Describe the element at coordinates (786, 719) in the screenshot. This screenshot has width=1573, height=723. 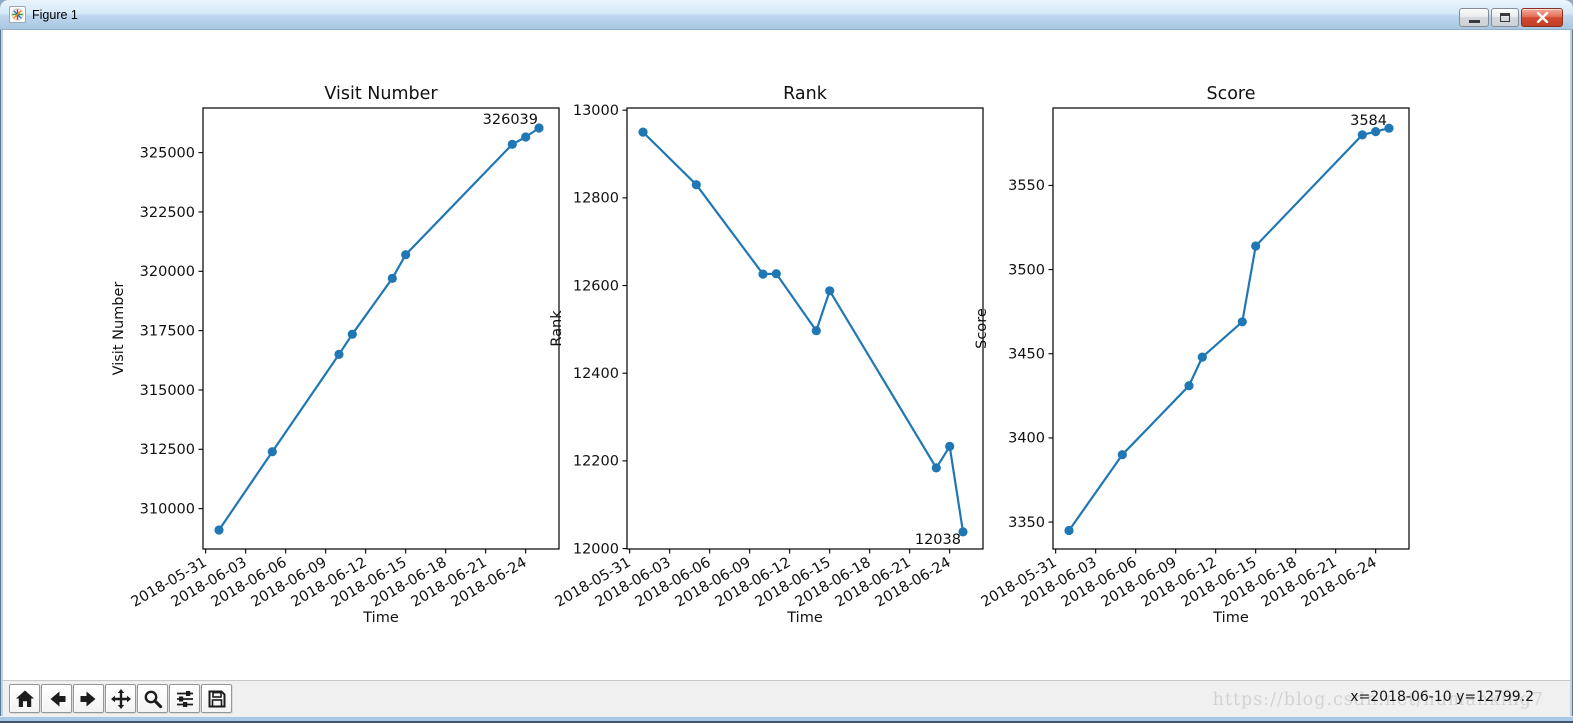
I see `window-bottom-frame` at that location.